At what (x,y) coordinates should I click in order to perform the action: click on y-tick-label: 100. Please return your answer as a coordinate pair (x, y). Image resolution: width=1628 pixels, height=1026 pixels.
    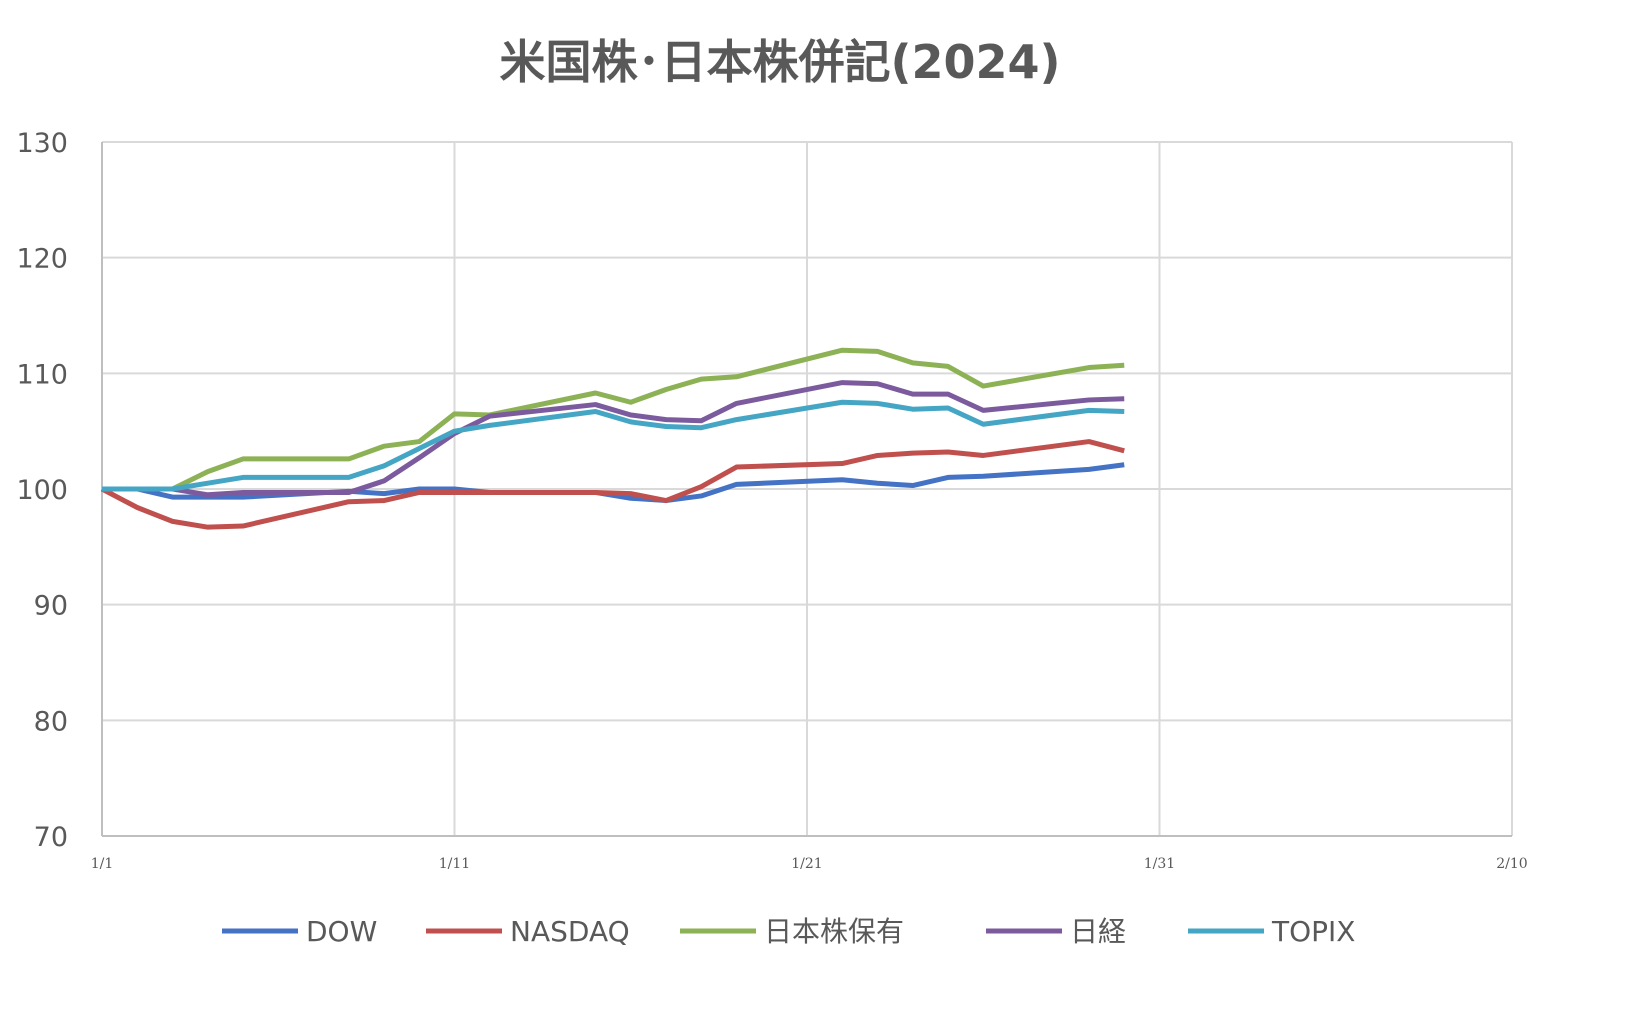
    Looking at the image, I should click on (42, 490).